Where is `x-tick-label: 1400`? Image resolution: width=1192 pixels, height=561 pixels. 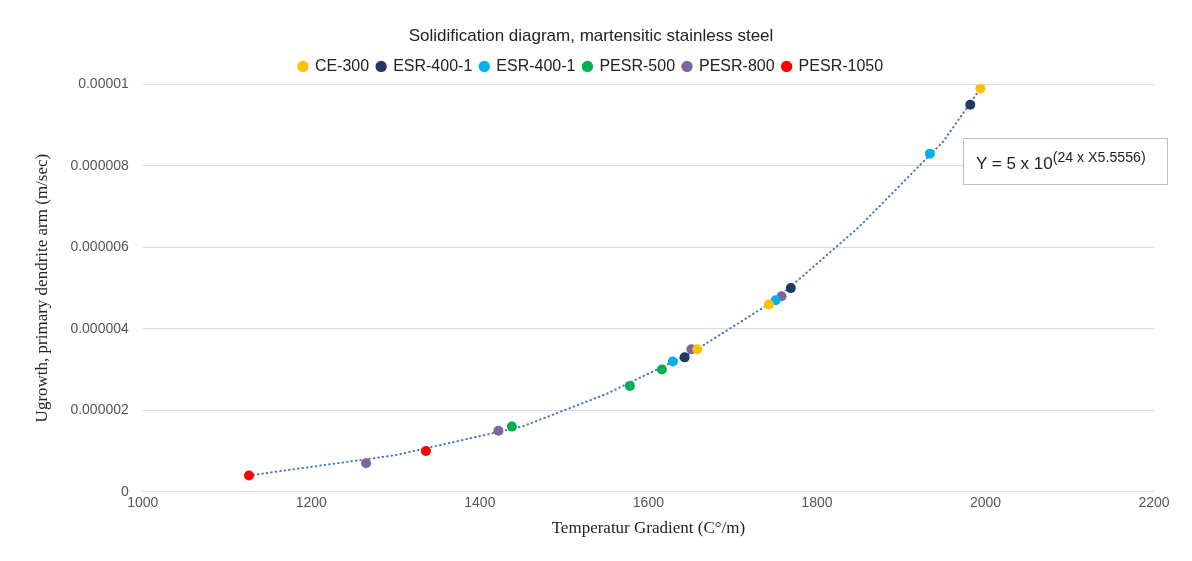
x-tick-label: 1400 is located at coordinates (480, 502).